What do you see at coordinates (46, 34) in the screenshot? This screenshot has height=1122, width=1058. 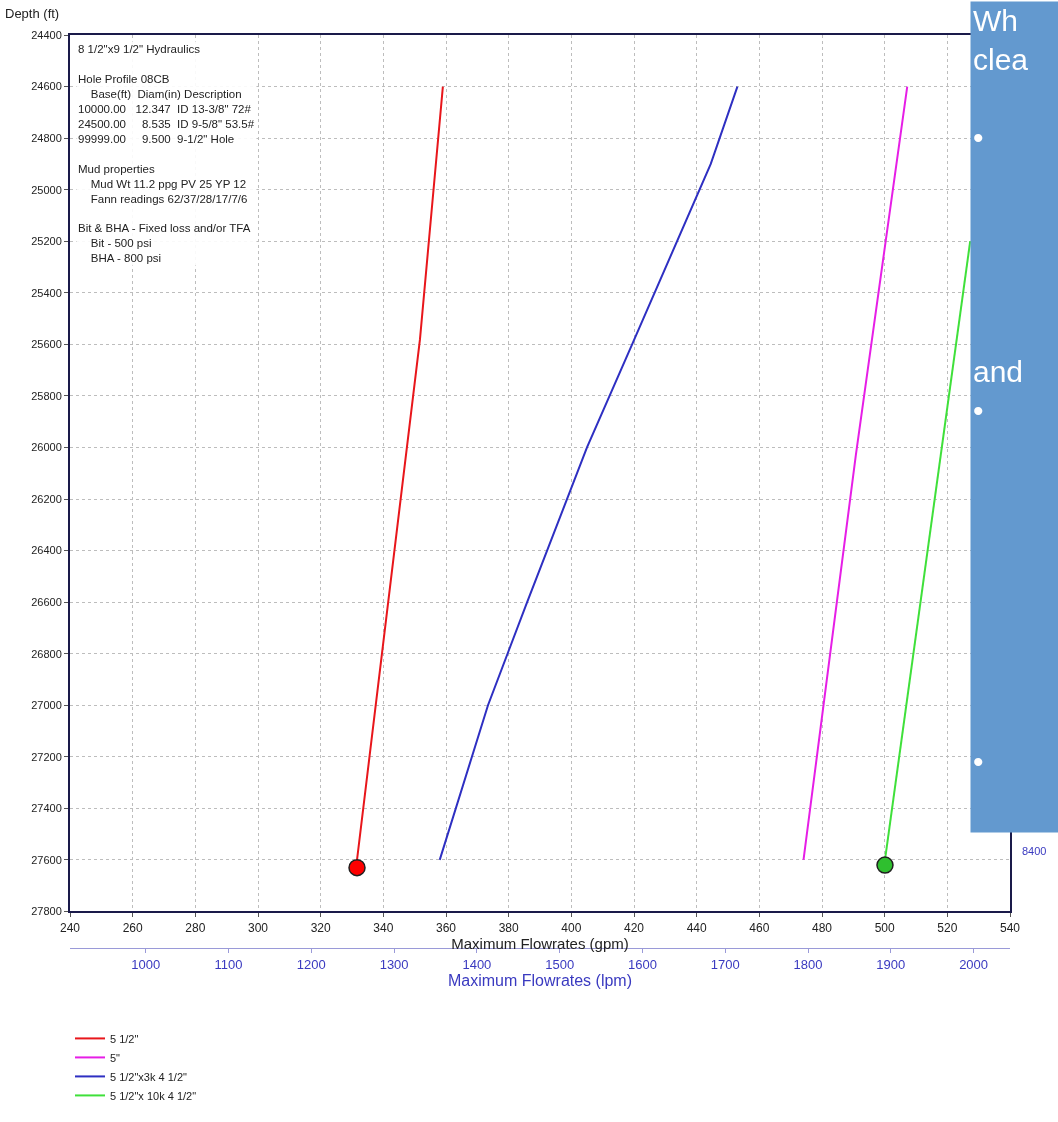 I see `y-tick-label: 24400` at bounding box center [46, 34].